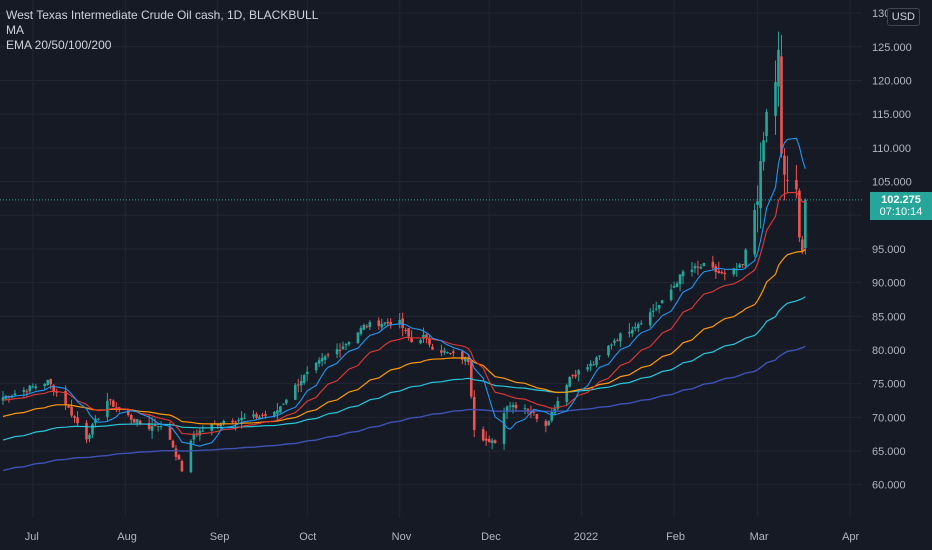  I want to click on price-tick-label: 90.000, so click(889, 284).